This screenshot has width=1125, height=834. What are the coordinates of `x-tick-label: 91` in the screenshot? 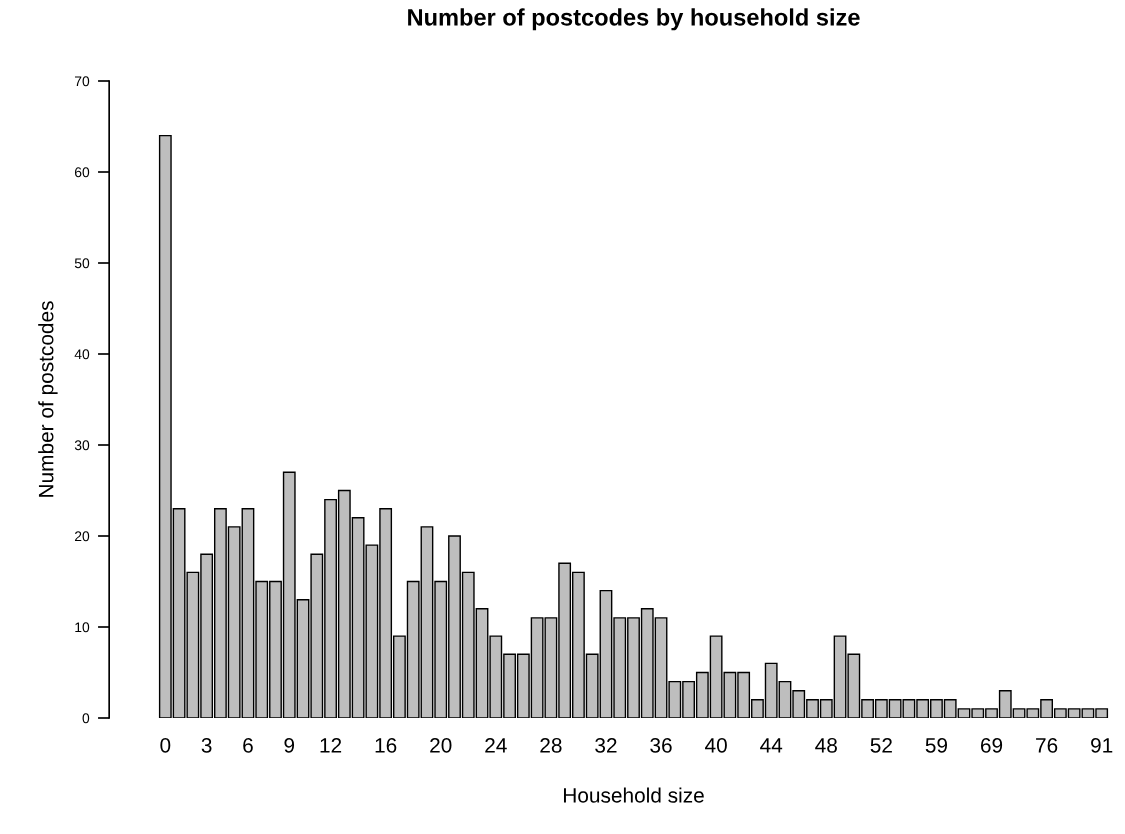 It's located at (1102, 745).